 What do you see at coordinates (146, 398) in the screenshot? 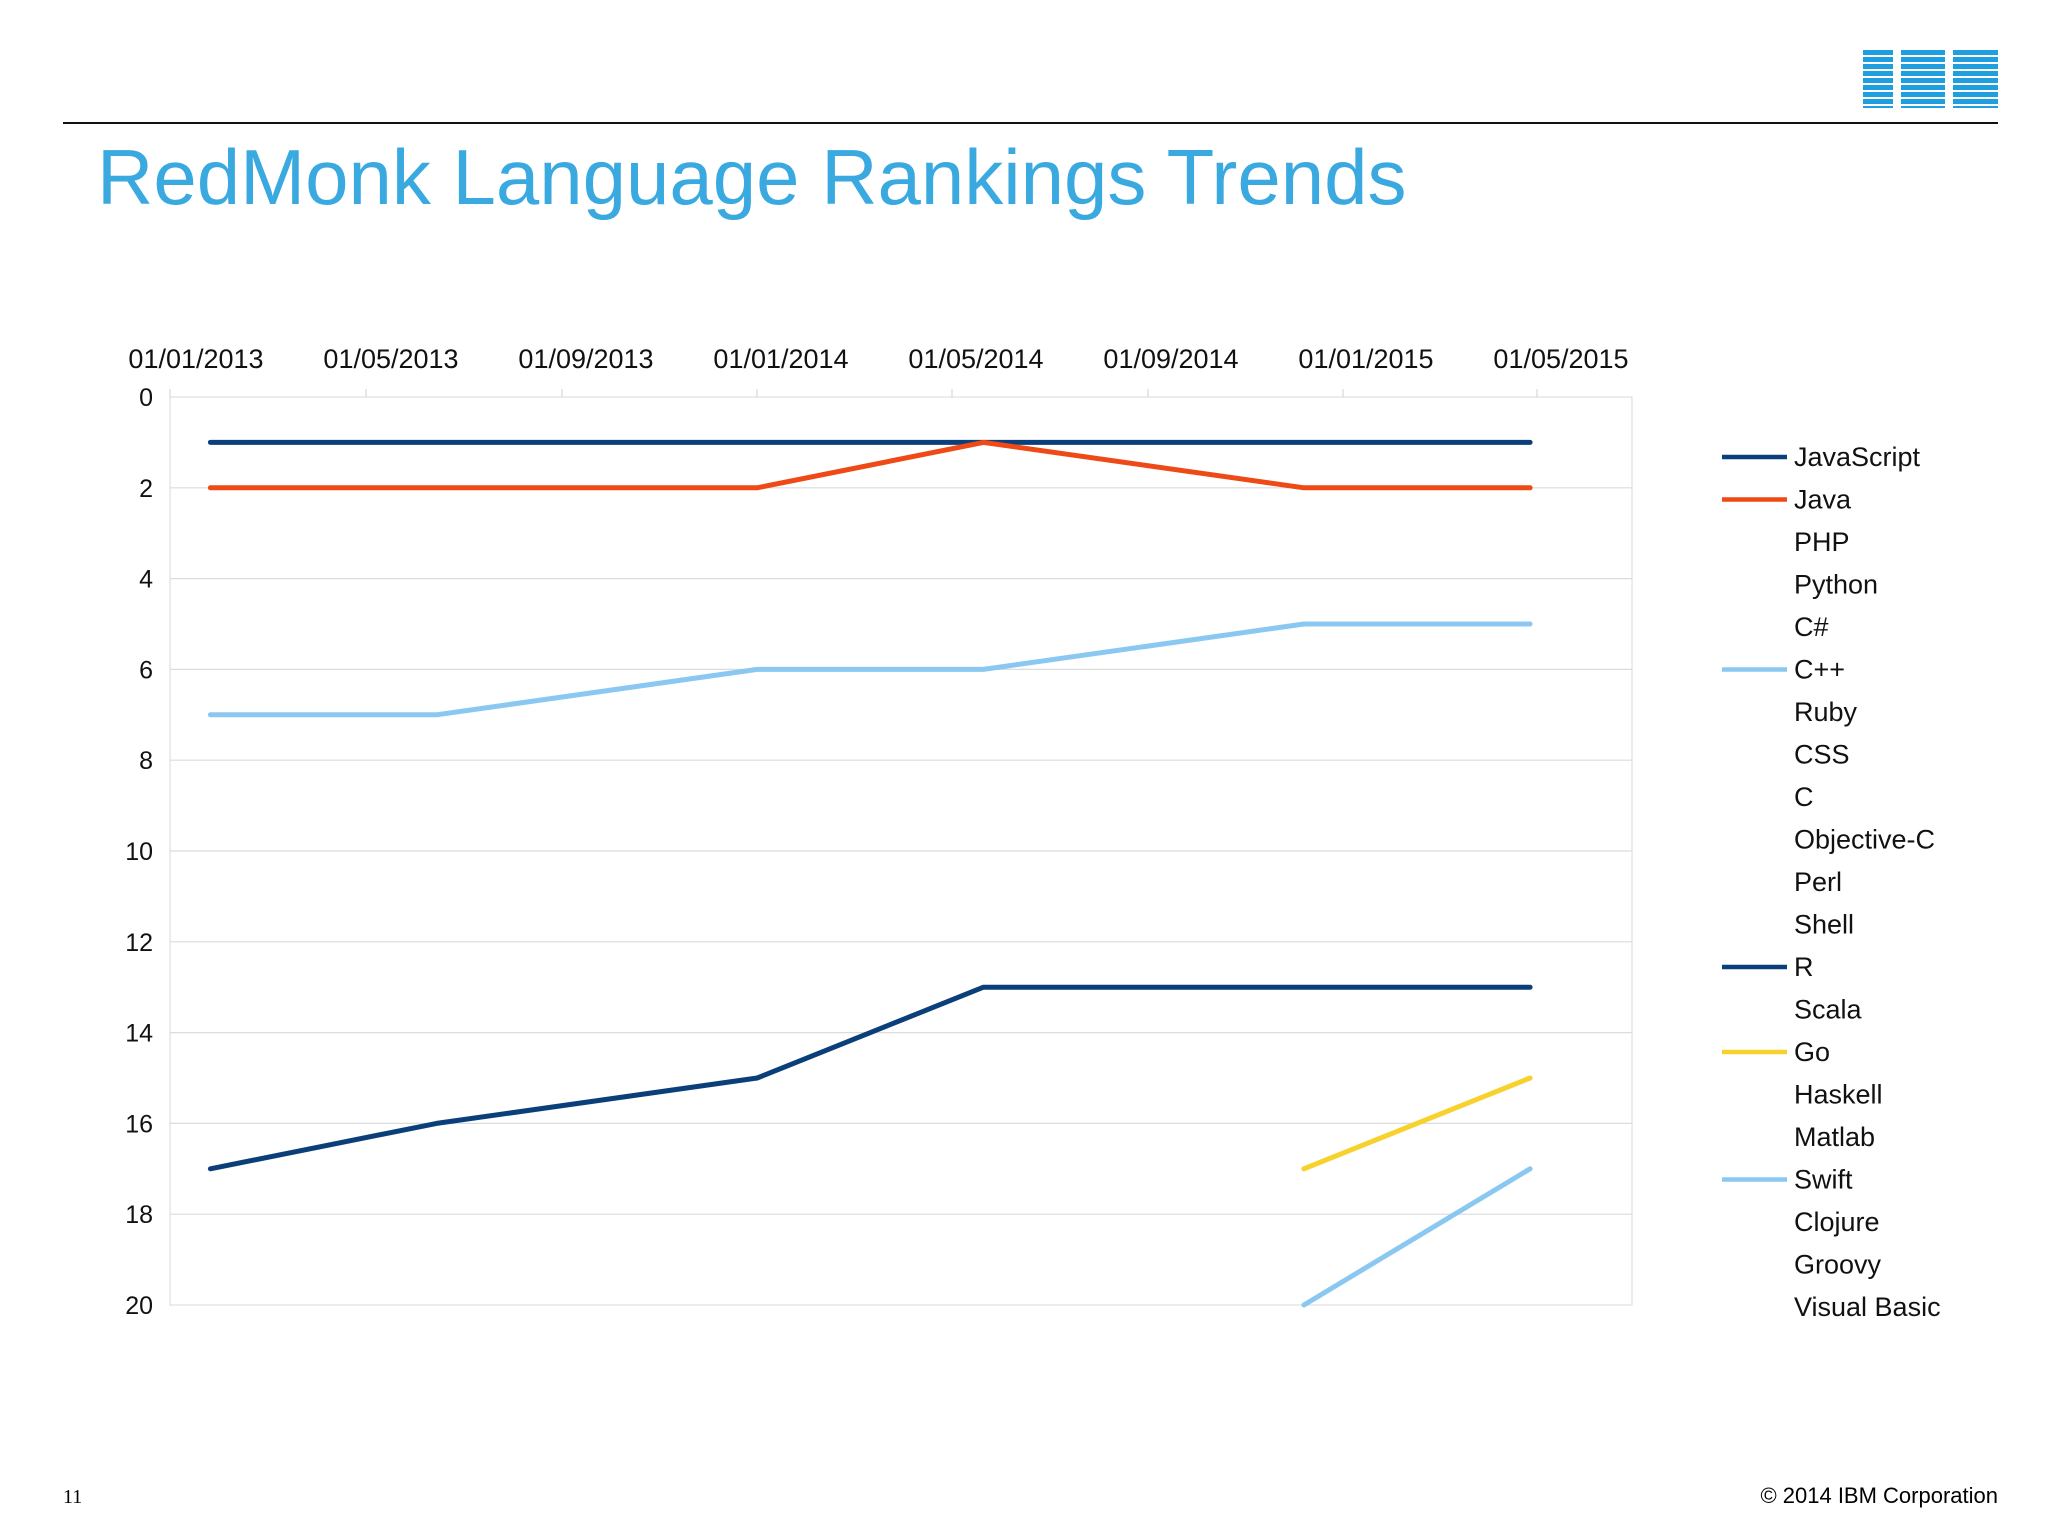
I see `y-tick-label: 0` at bounding box center [146, 398].